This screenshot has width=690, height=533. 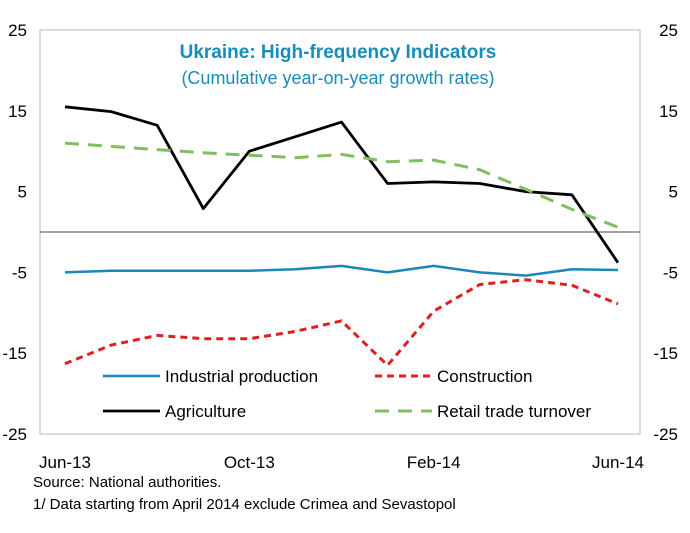 I want to click on right-y-axis-ticks: -25 -15 -5 5 15 25, so click(x=665, y=232).